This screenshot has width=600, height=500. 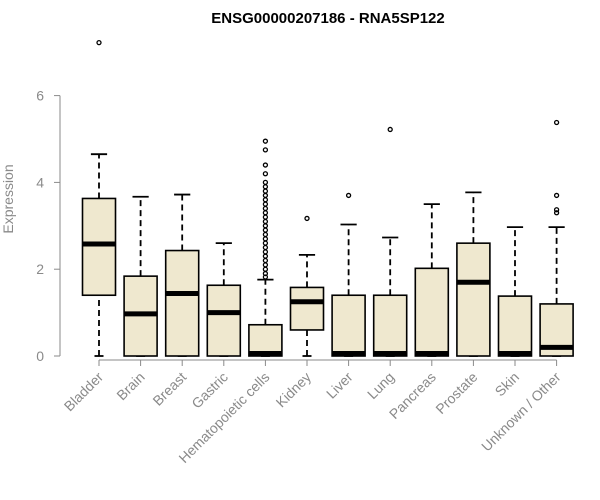 What do you see at coordinates (456, 393) in the screenshot?
I see `x-tick-label: Prostate` at bounding box center [456, 393].